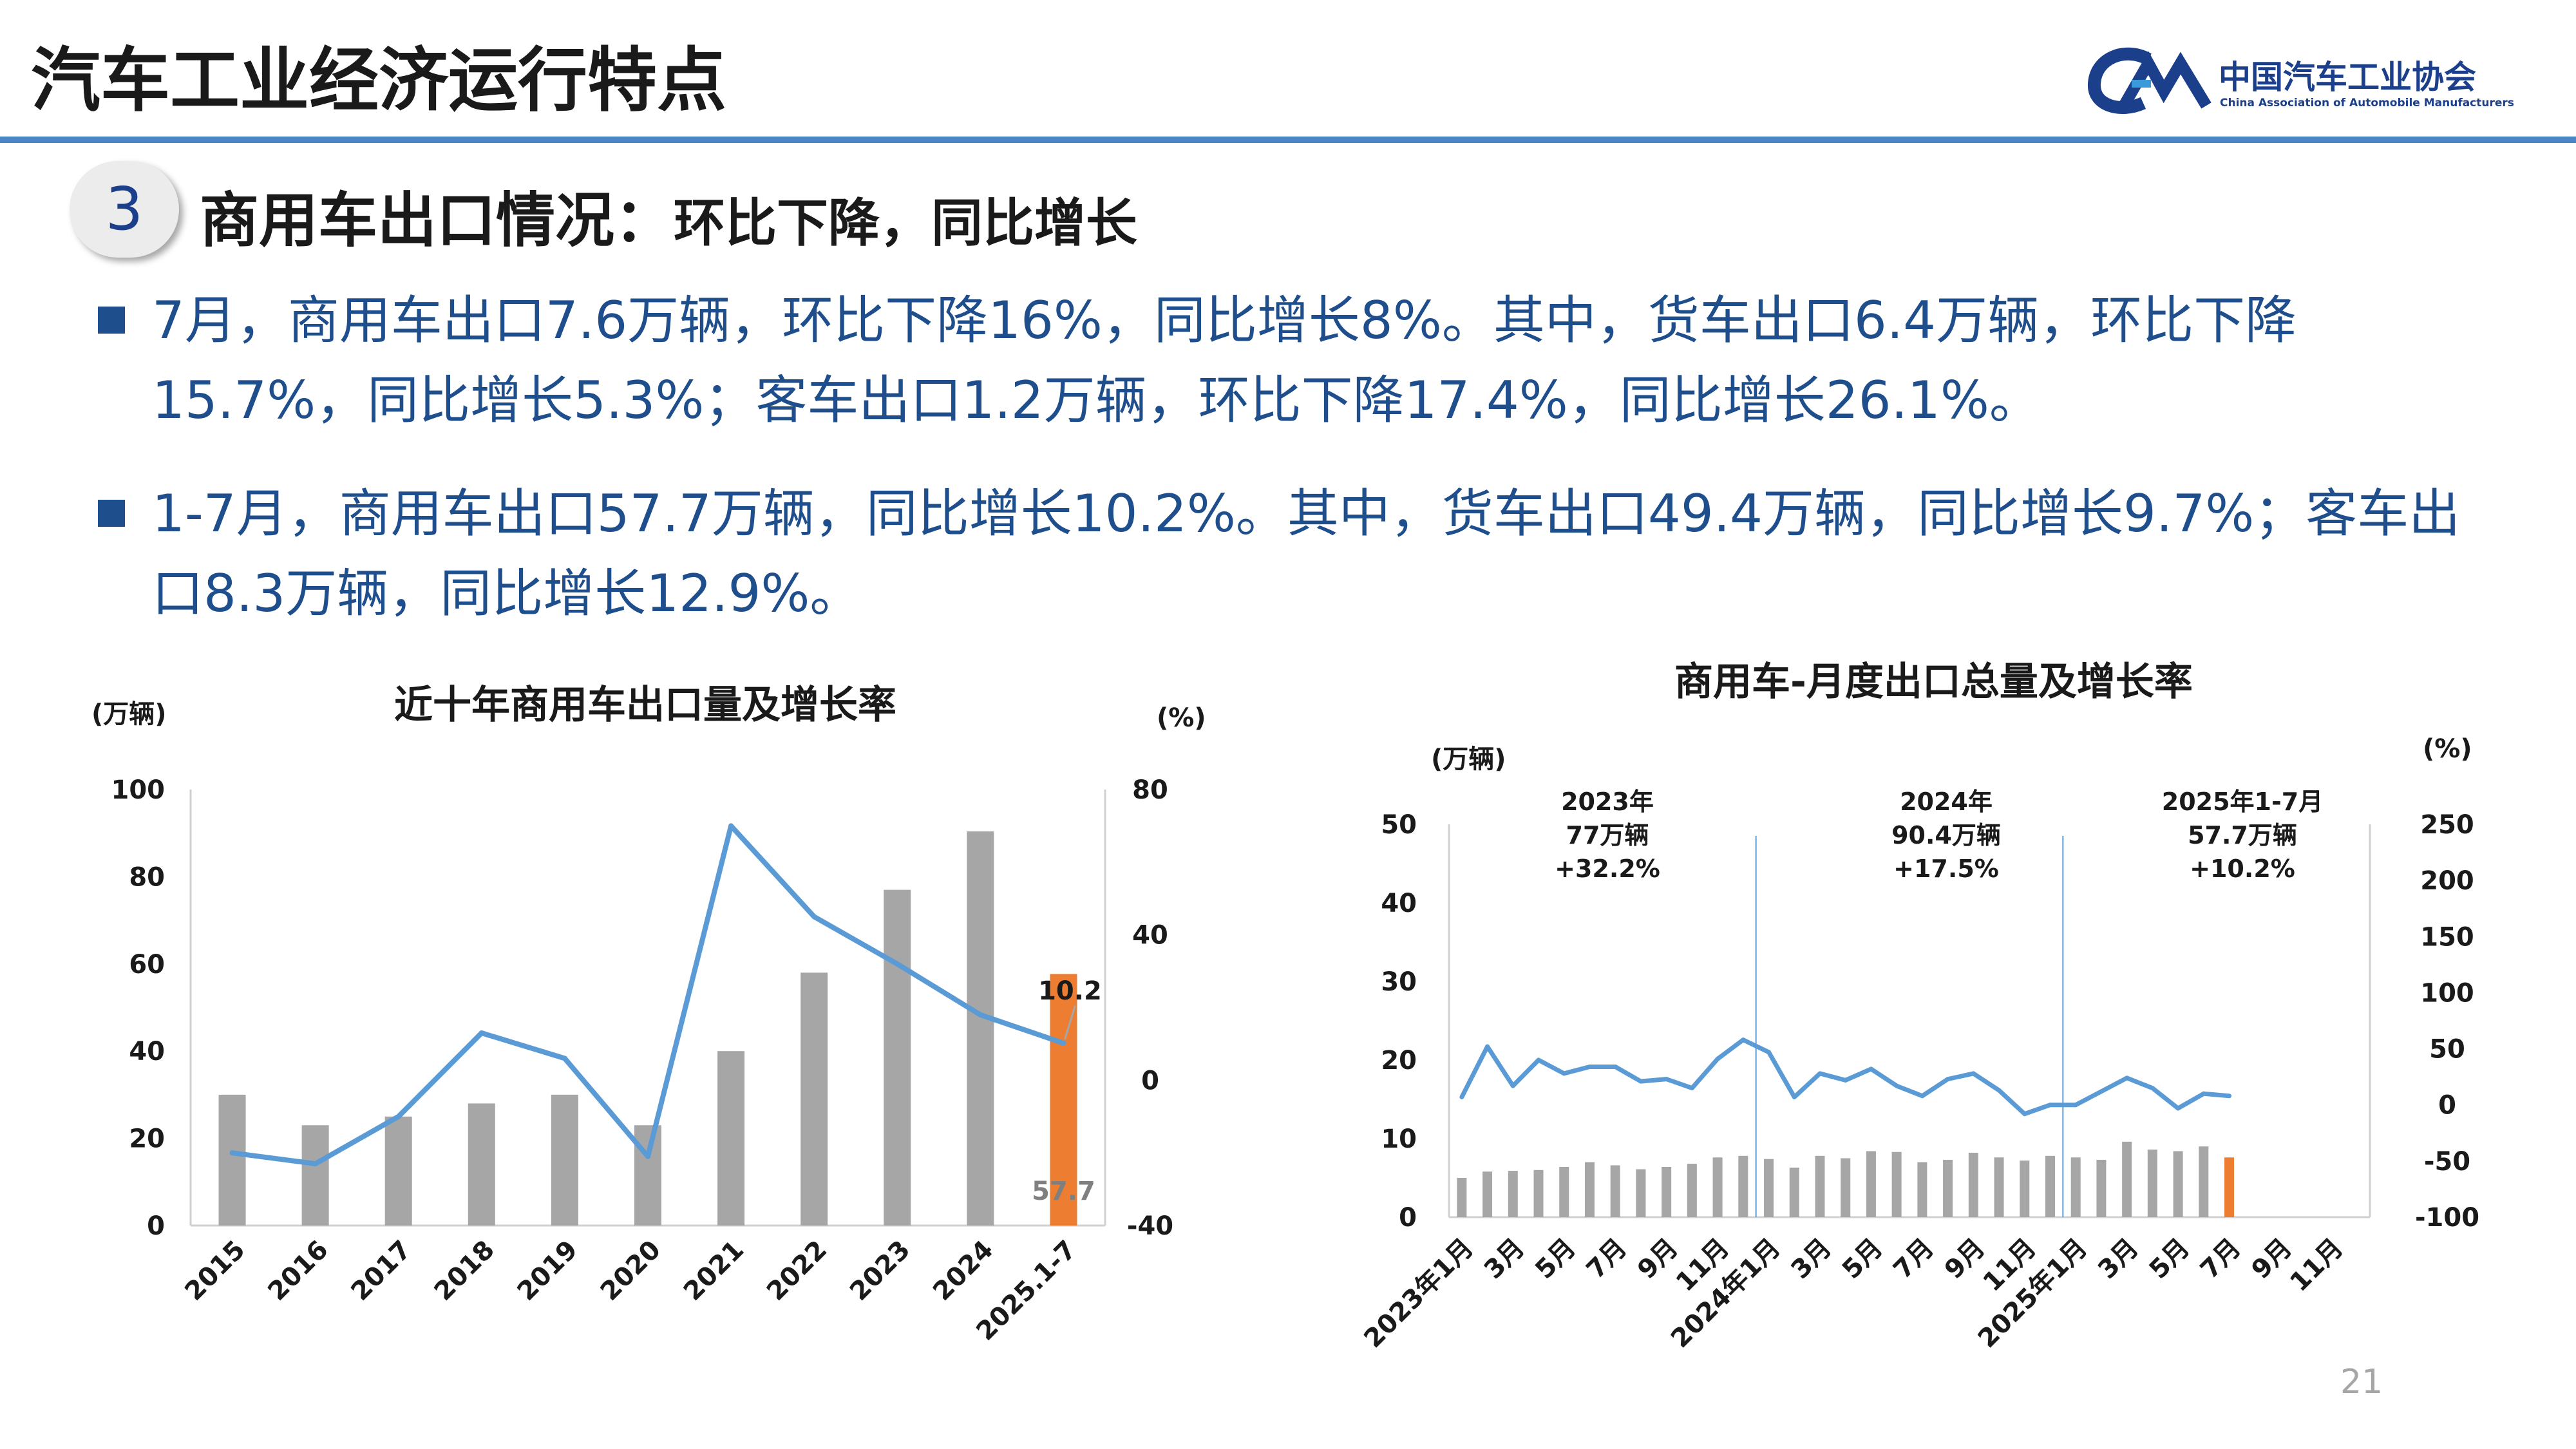  What do you see at coordinates (1150, 1080) in the screenshot?
I see `chart1-y2-tick: 0` at bounding box center [1150, 1080].